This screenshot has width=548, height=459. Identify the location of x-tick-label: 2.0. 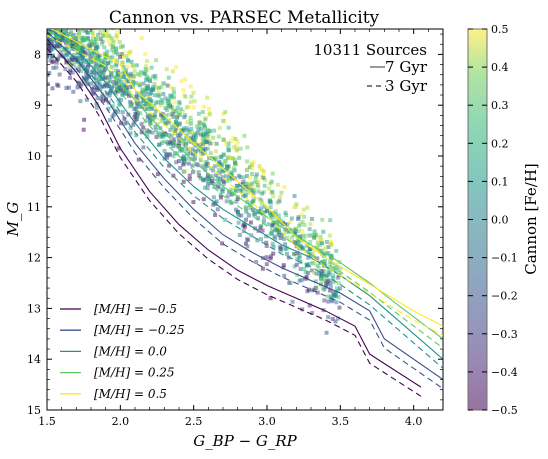
(121, 421).